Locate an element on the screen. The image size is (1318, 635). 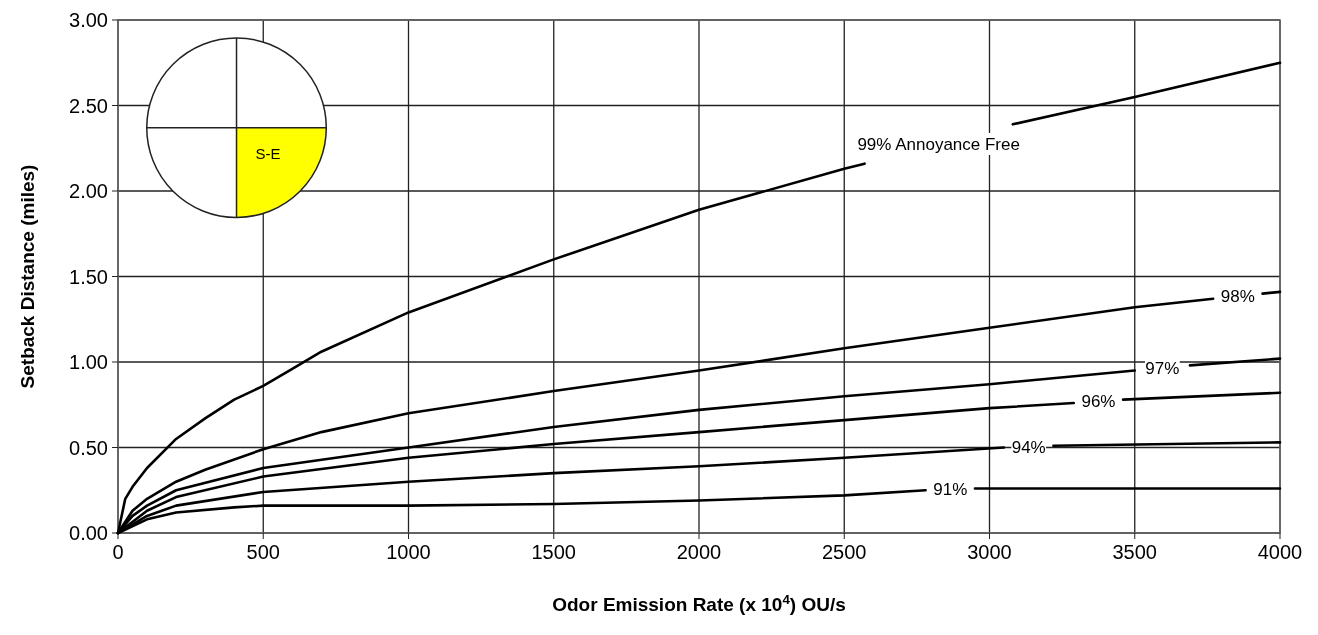
y-tick-label: 0.50 is located at coordinates (88, 447).